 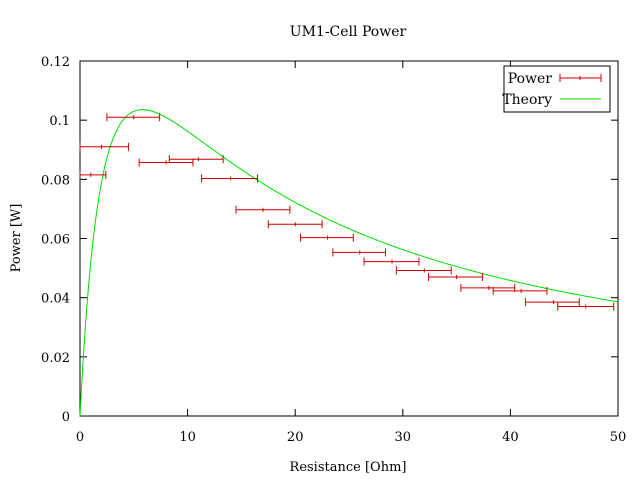 I want to click on legend-label-power: Power, so click(x=530, y=79).